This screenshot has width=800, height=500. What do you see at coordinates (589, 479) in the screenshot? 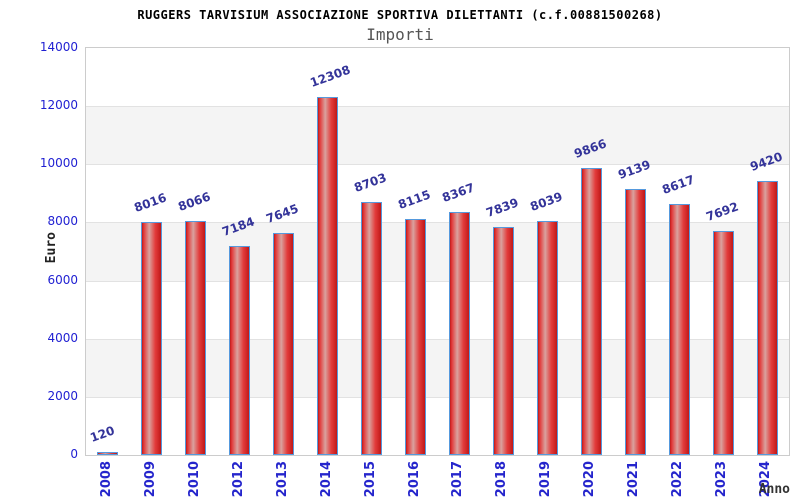
I see `x-tick-label: 2020` at bounding box center [589, 479].